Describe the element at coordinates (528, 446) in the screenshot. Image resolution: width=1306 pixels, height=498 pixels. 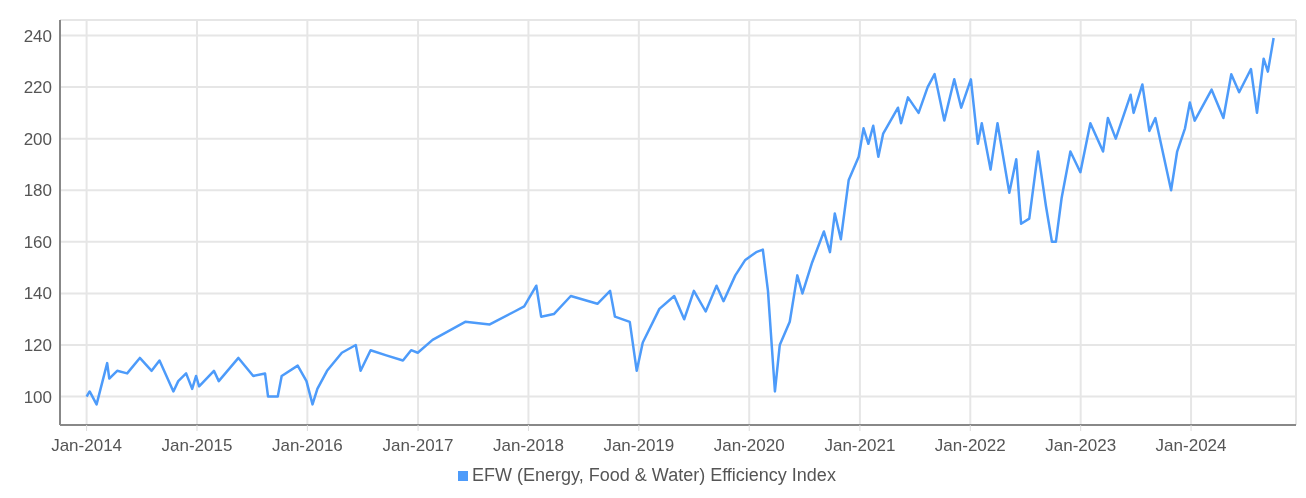
I see `x-tick-label: Jan-2018` at that location.